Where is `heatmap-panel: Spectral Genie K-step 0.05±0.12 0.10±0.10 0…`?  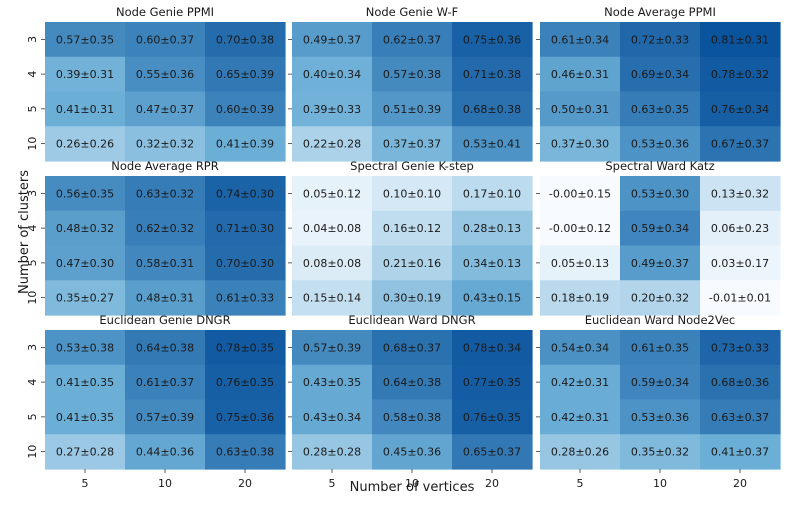
heatmap-panel: Spectral Genie K-step 0.05±0.12 0.10±0.10 0… is located at coordinates (410, 237).